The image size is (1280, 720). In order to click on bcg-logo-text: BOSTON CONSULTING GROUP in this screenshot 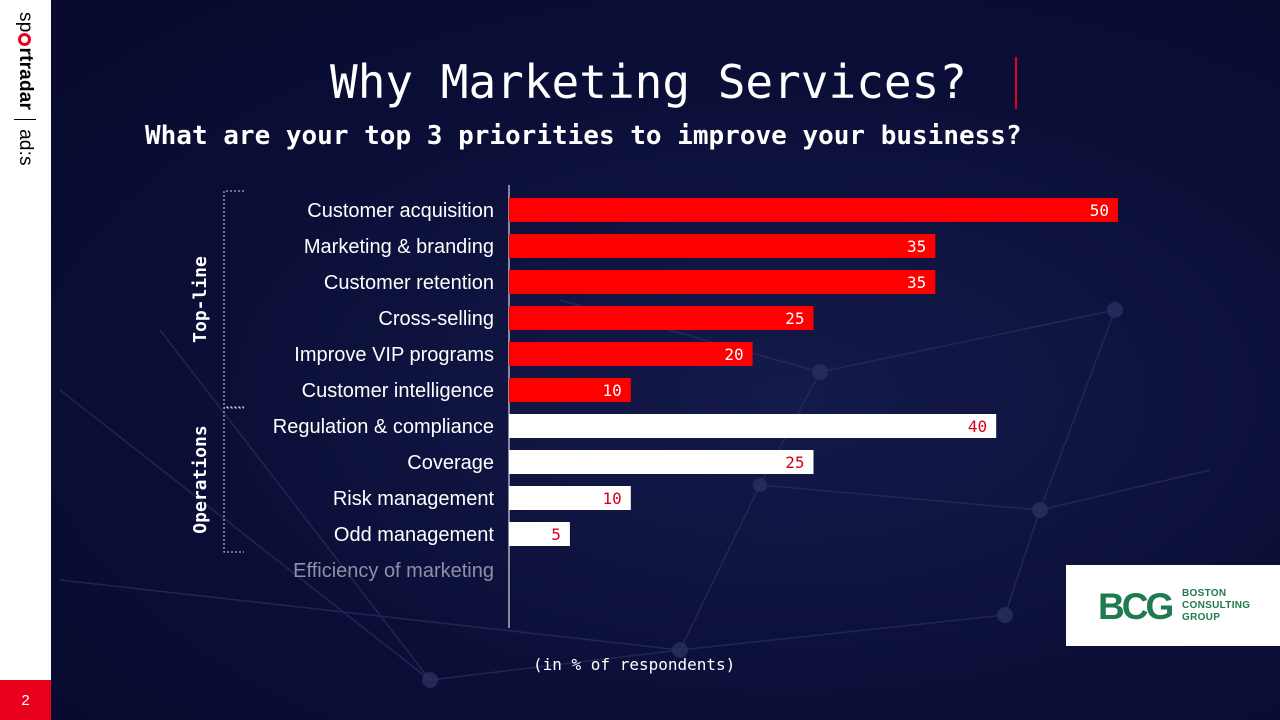, I will do `click(1216, 606)`.